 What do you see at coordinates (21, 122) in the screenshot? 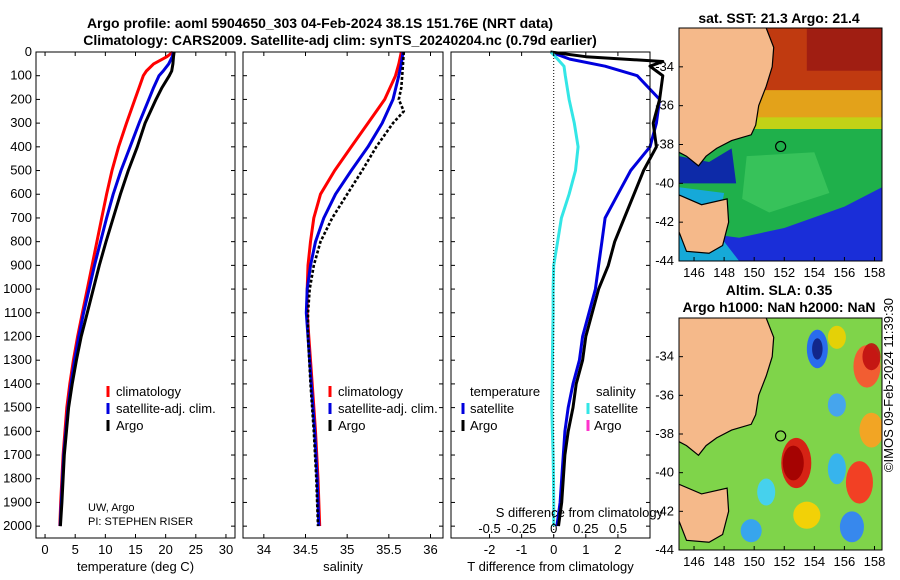
I see `depth-tick-label: 300` at bounding box center [21, 122].